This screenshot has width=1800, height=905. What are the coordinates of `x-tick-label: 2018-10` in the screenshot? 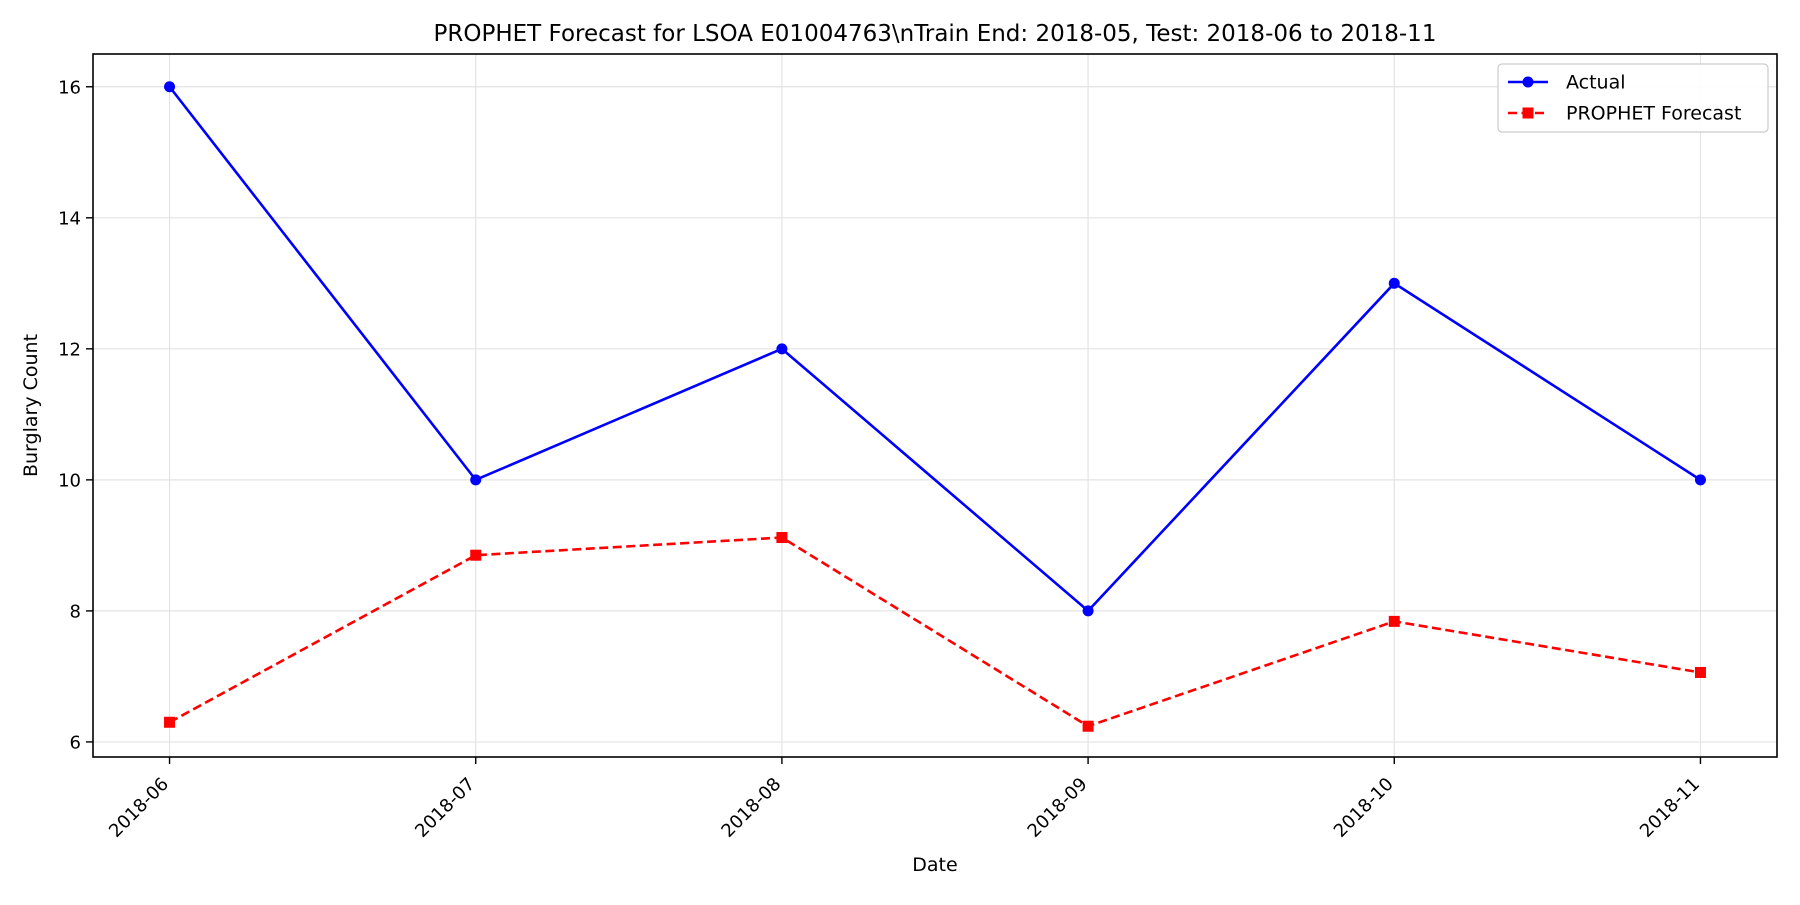 It's located at (1364, 808).